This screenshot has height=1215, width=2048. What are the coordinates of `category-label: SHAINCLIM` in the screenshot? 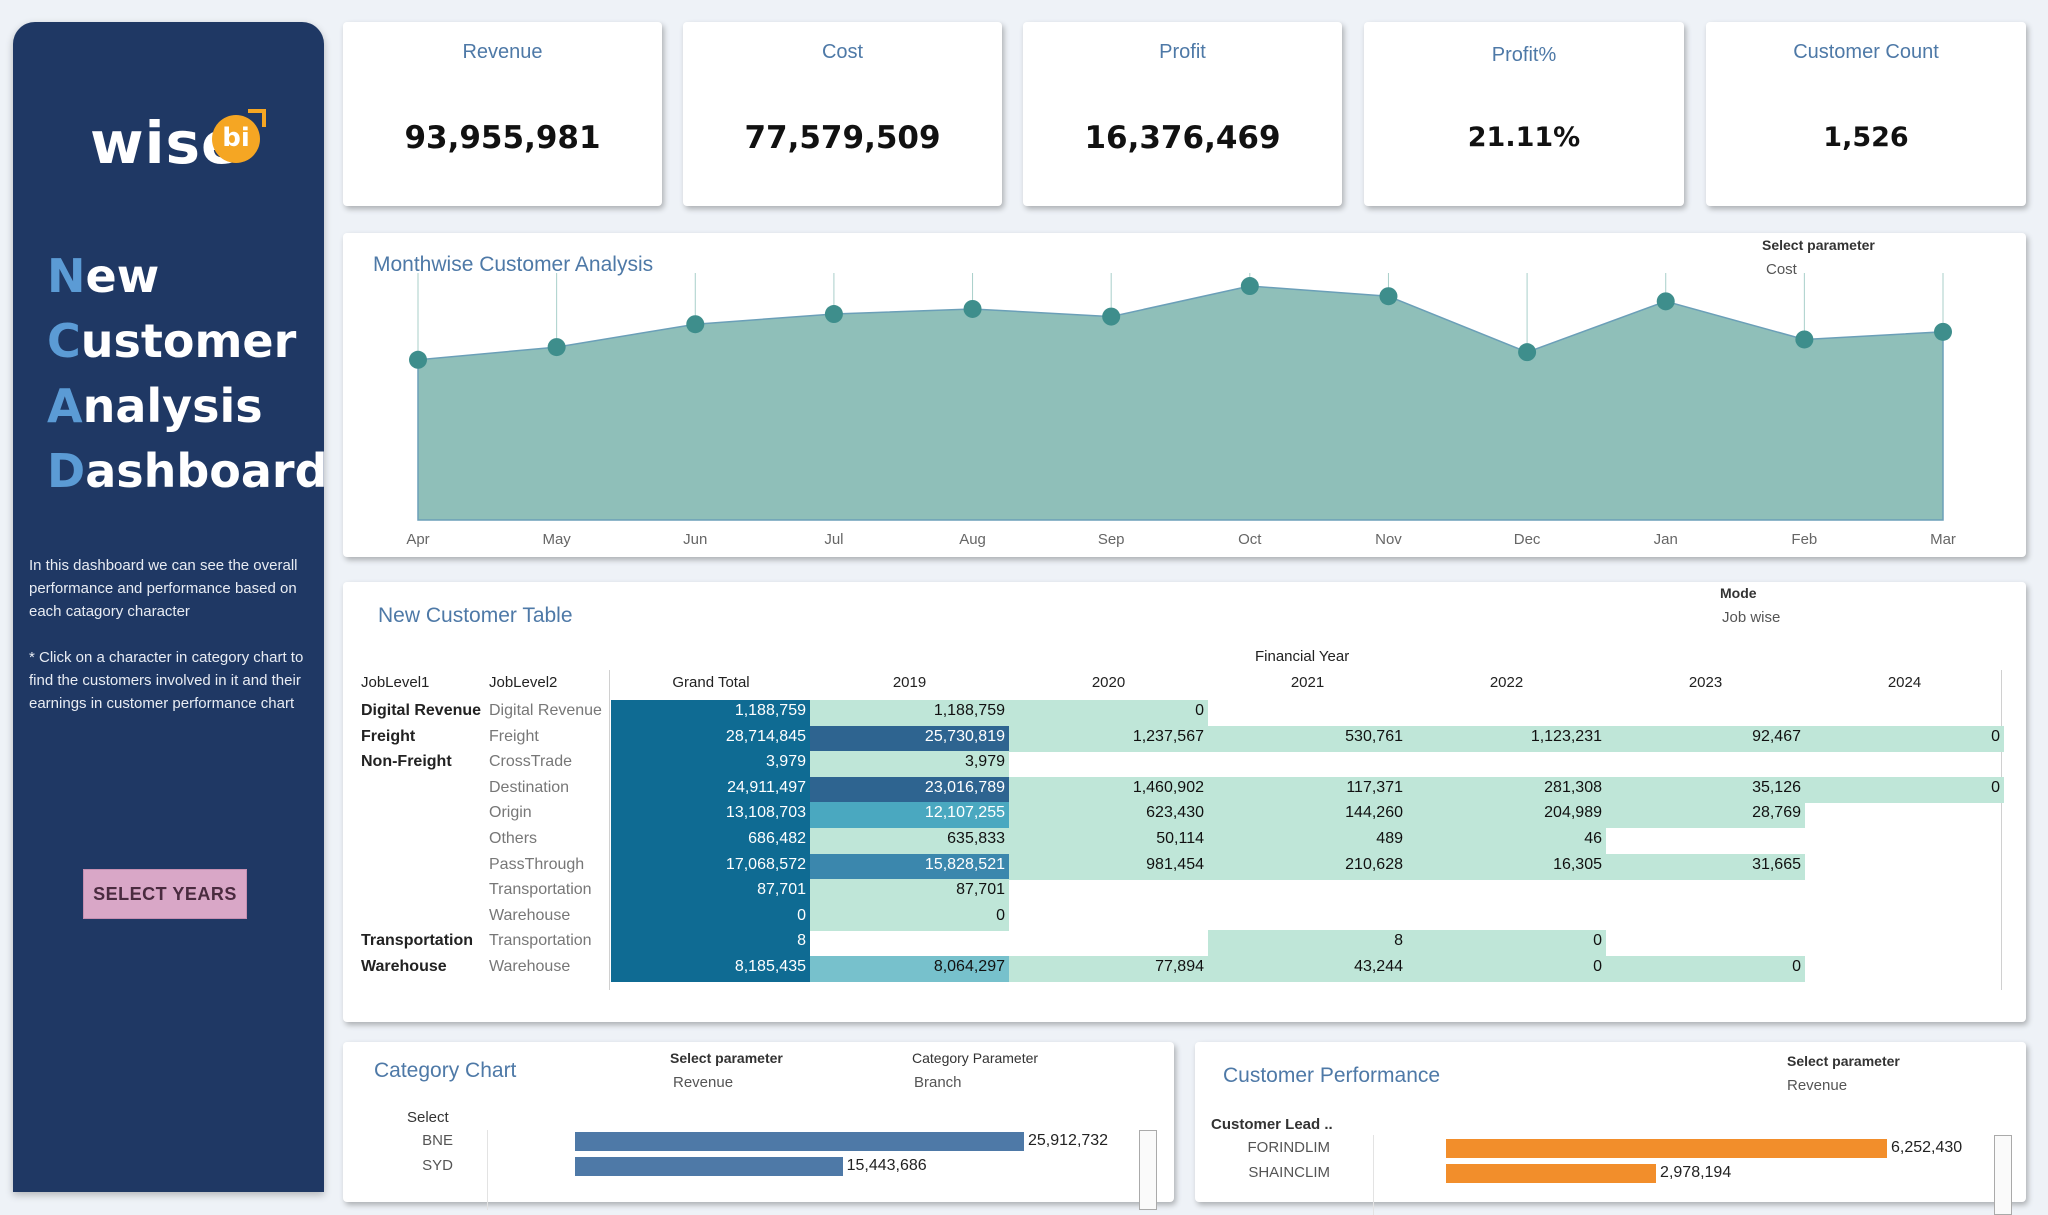 It's located at (1289, 1172).